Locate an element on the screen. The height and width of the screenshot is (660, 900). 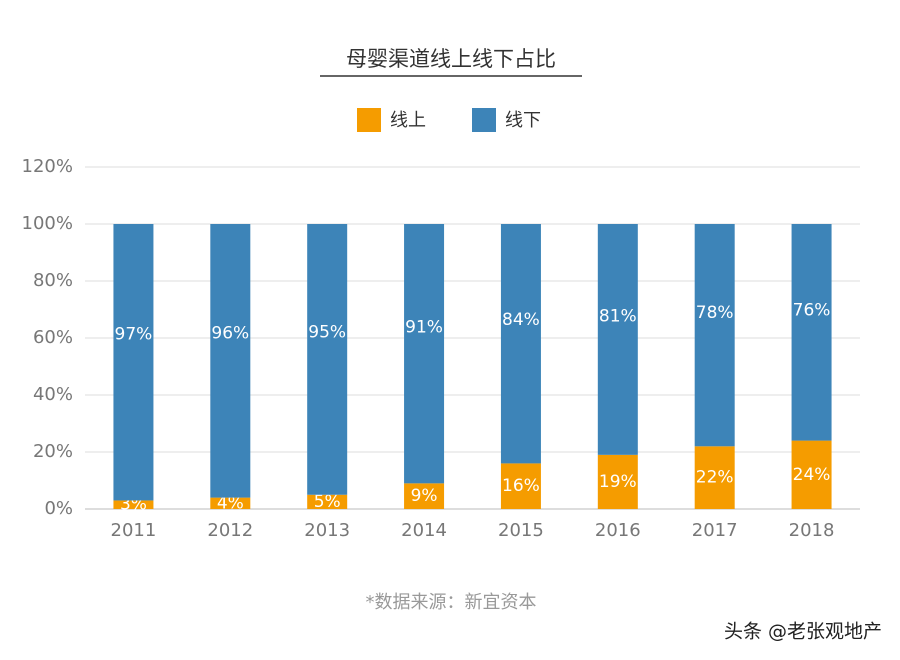
value-label: 81% is located at coordinates (618, 316).